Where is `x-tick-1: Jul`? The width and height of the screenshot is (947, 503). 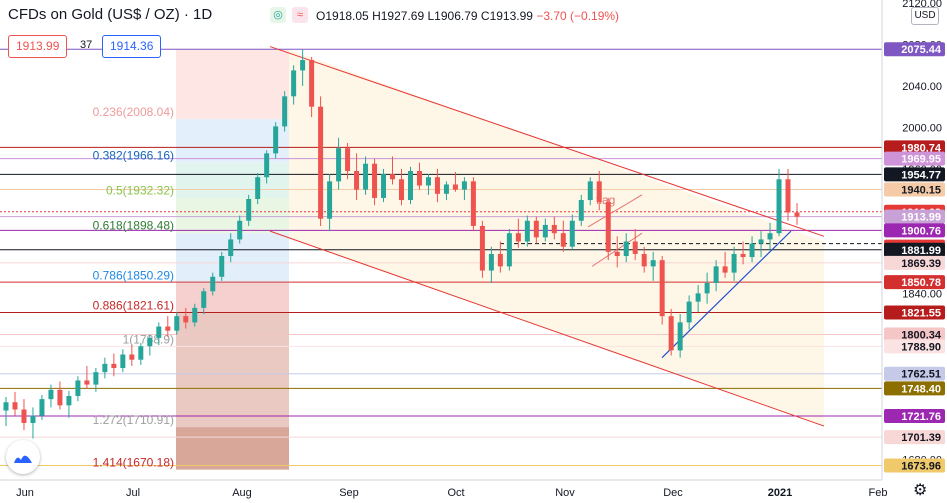
x-tick-1: Jul is located at coordinates (133, 493).